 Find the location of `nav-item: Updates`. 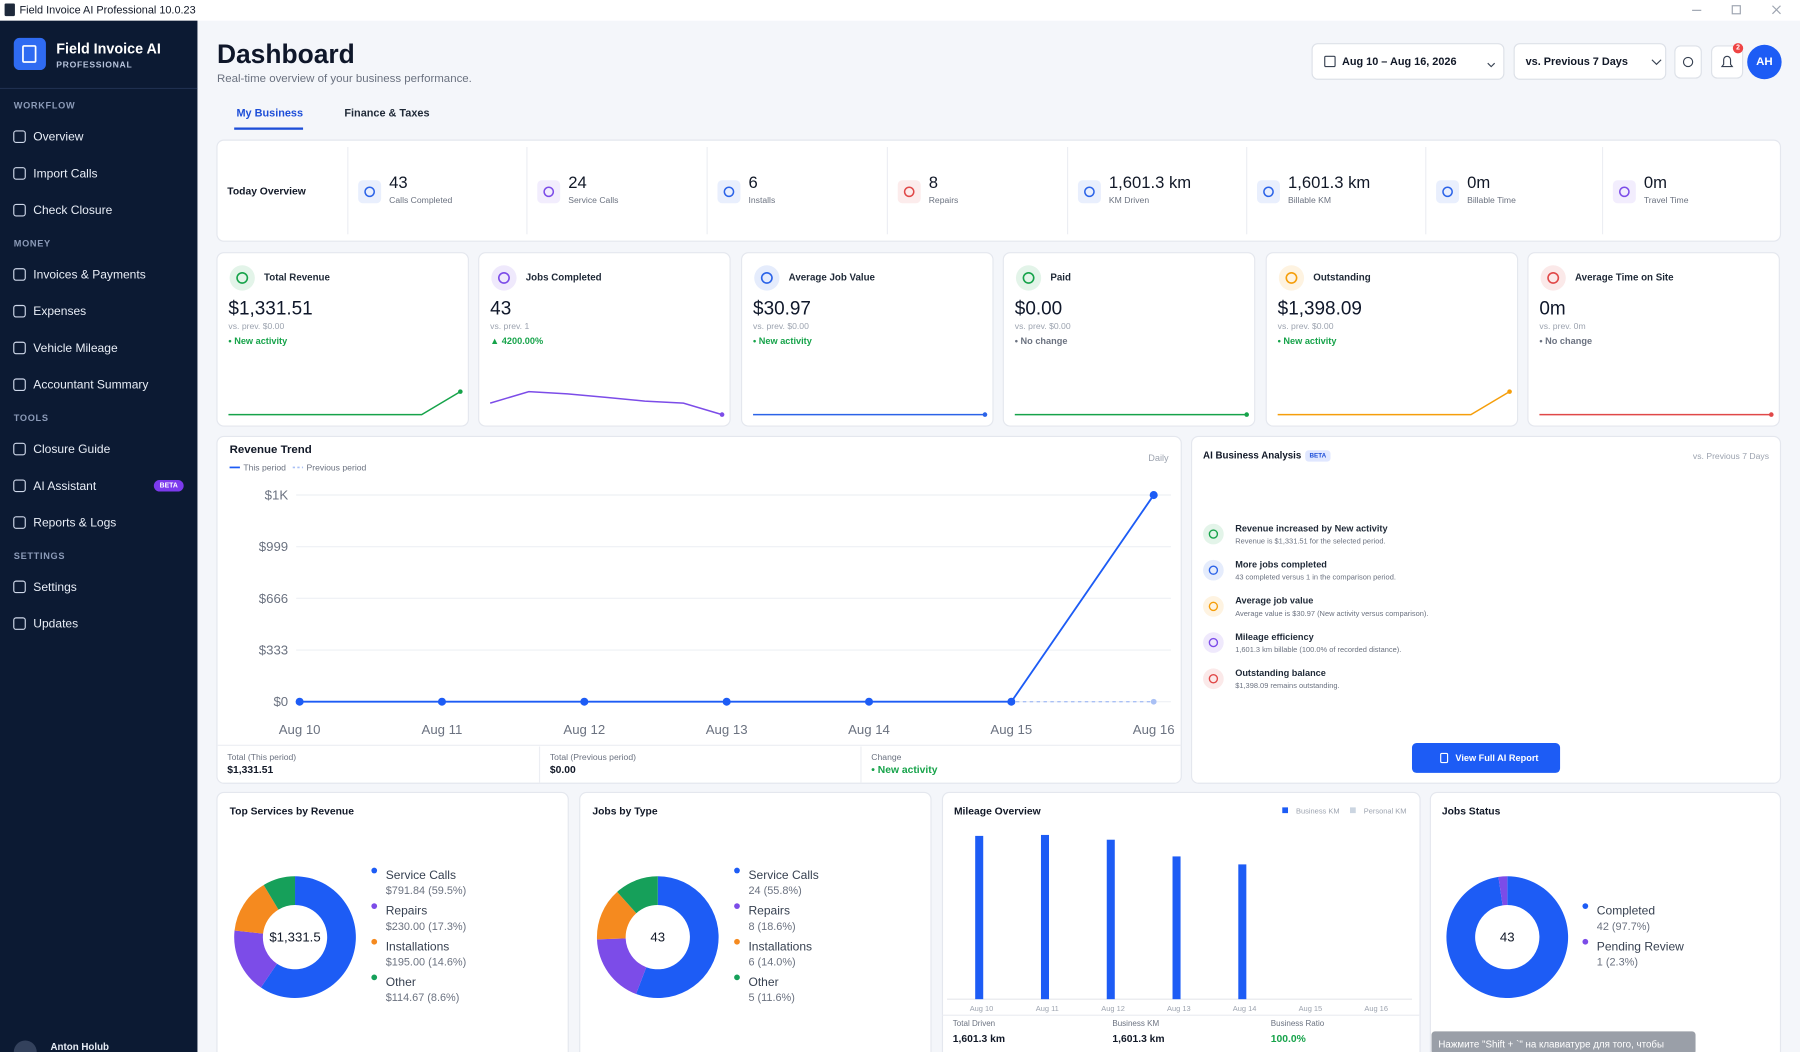

nav-item: Updates is located at coordinates (55, 624).